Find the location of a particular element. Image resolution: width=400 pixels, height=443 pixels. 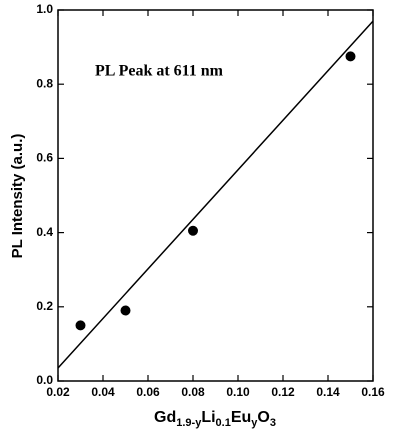

x-label-subscript: 3 is located at coordinates (273, 423).